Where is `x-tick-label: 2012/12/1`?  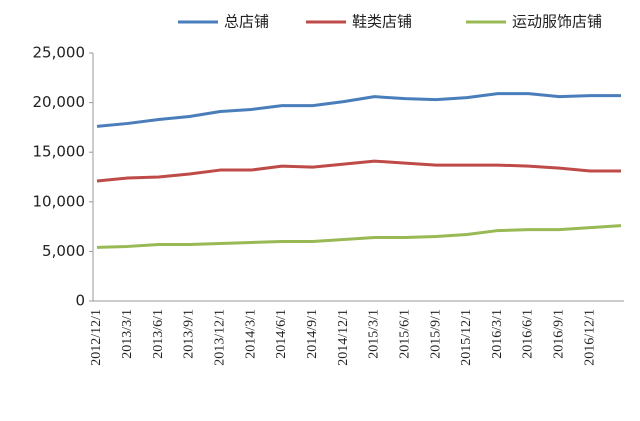 x-tick-label: 2012/12/1 is located at coordinates (96, 337).